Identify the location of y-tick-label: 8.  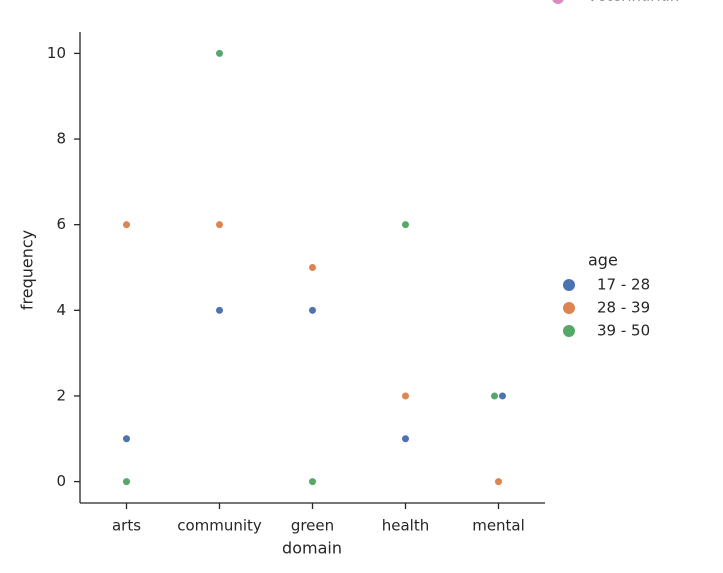
(61, 139).